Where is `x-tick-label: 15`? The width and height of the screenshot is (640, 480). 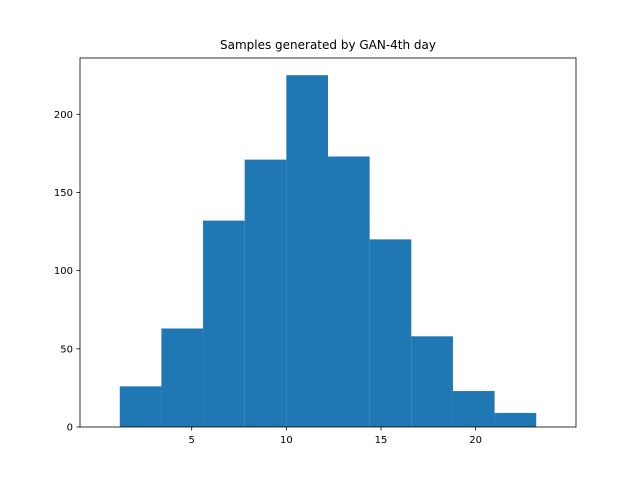 x-tick-label: 15 is located at coordinates (381, 440).